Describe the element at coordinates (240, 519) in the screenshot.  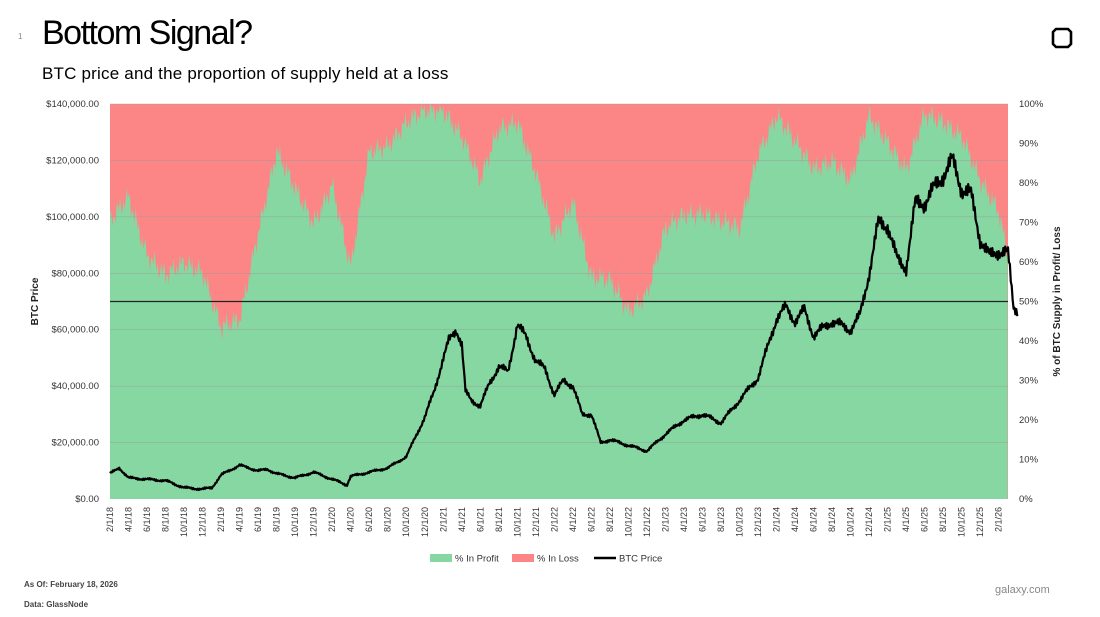
I see `x-tick-label: 4/1/19` at that location.